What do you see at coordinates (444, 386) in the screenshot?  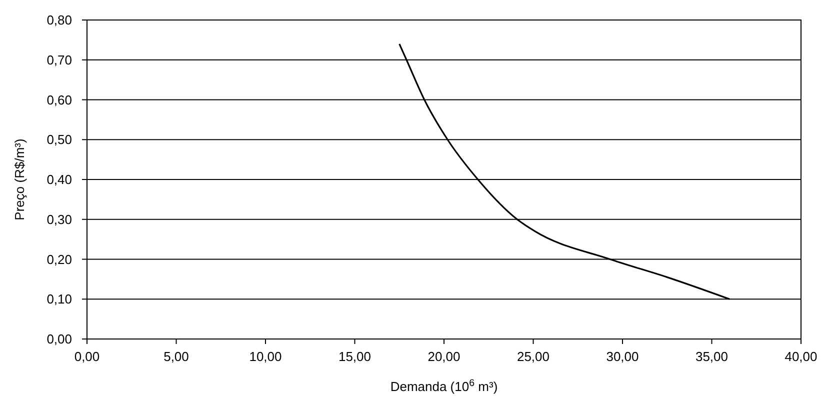 I see `x-axis-title: Demanda (10$^{6}$ m³)` at bounding box center [444, 386].